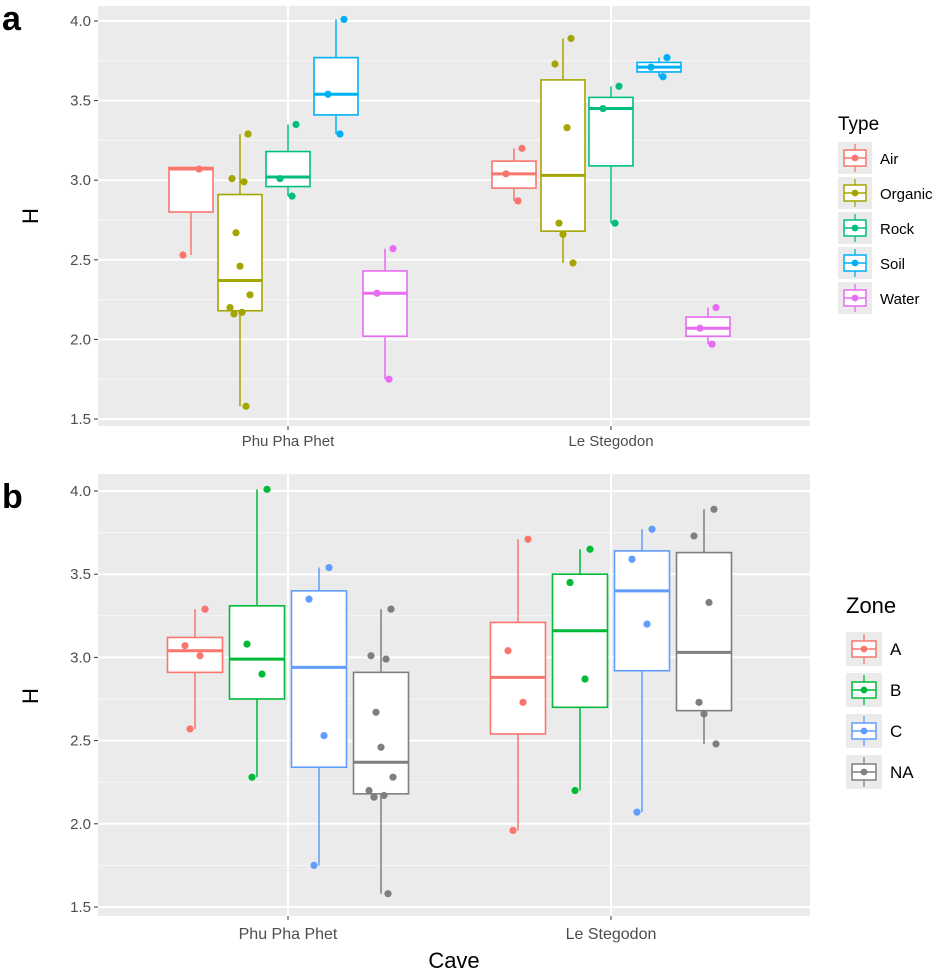  I want to click on legend-item-water: Water, so click(878, 298).